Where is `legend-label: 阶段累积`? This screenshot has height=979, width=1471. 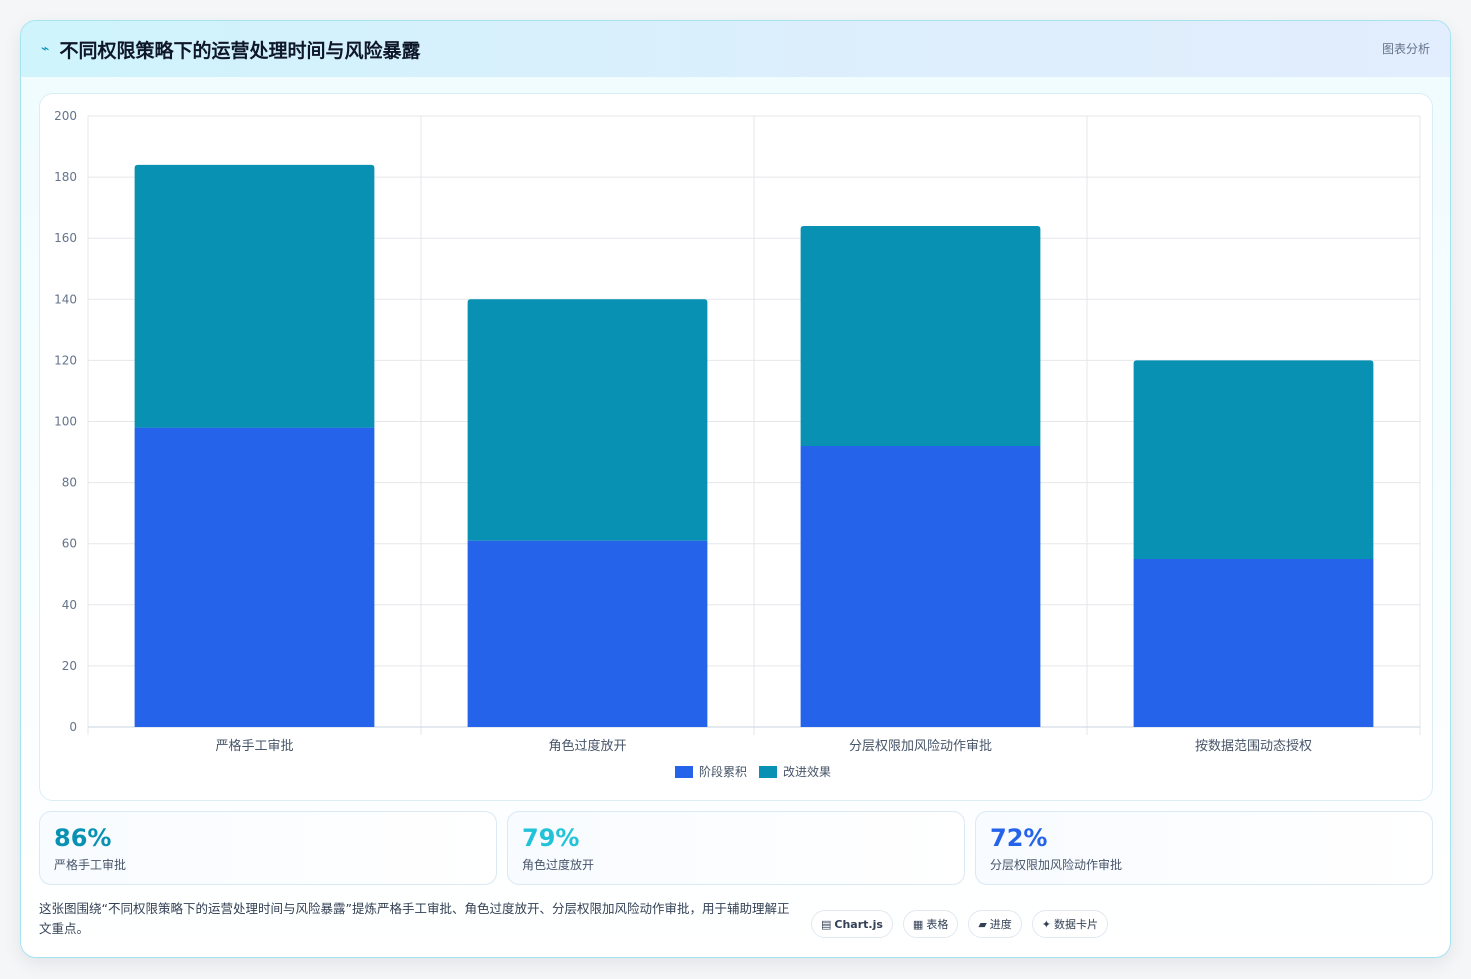
legend-label: 阶段累积 is located at coordinates (723, 771).